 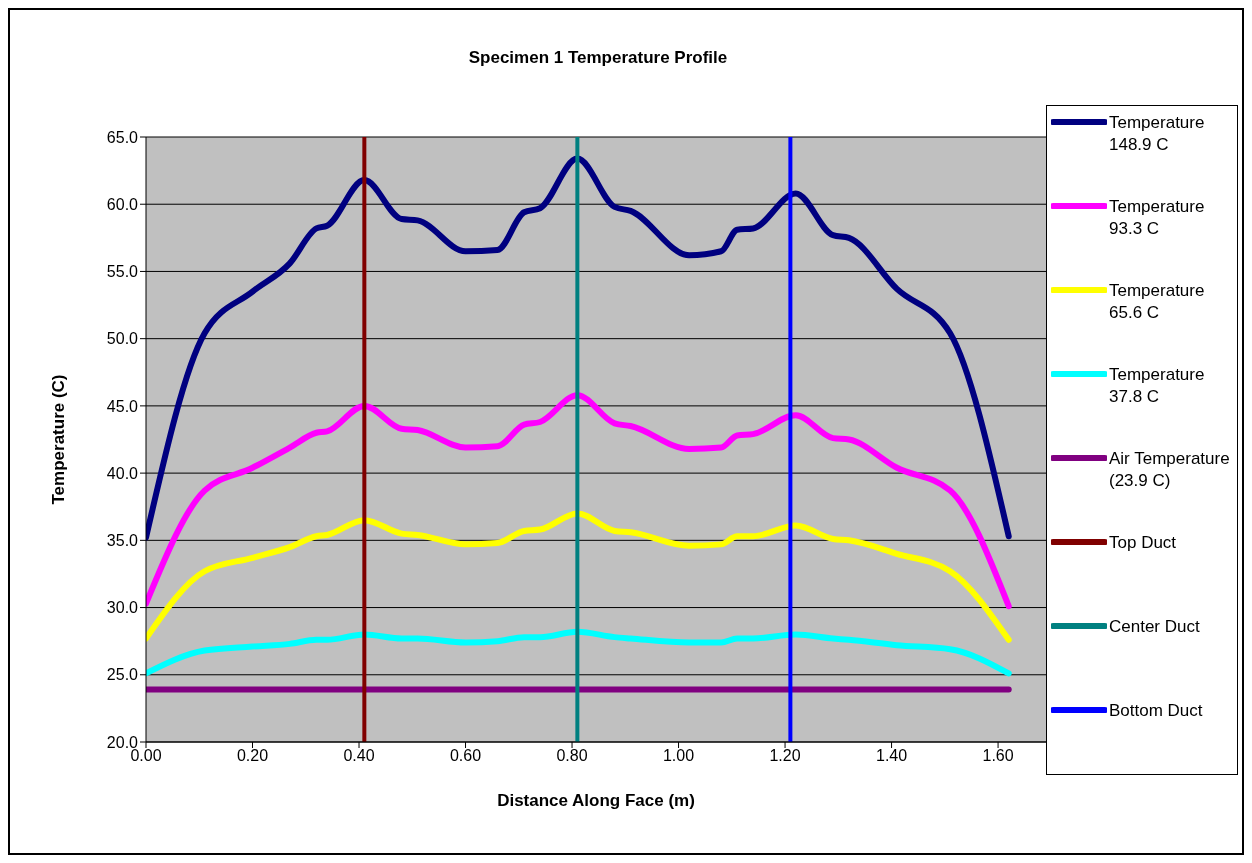 What do you see at coordinates (146, 756) in the screenshot?
I see `x-tick-label: 0.00` at bounding box center [146, 756].